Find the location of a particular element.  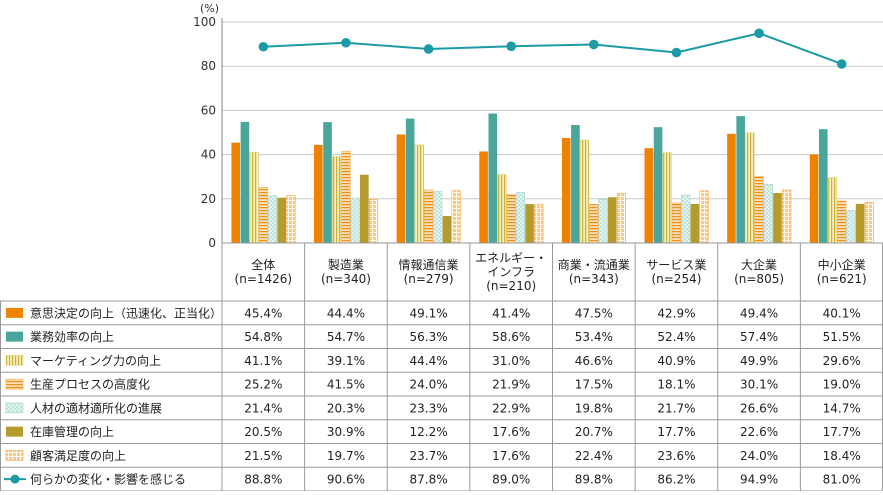

table-cell-8-4: 89.0% is located at coordinates (511, 480).